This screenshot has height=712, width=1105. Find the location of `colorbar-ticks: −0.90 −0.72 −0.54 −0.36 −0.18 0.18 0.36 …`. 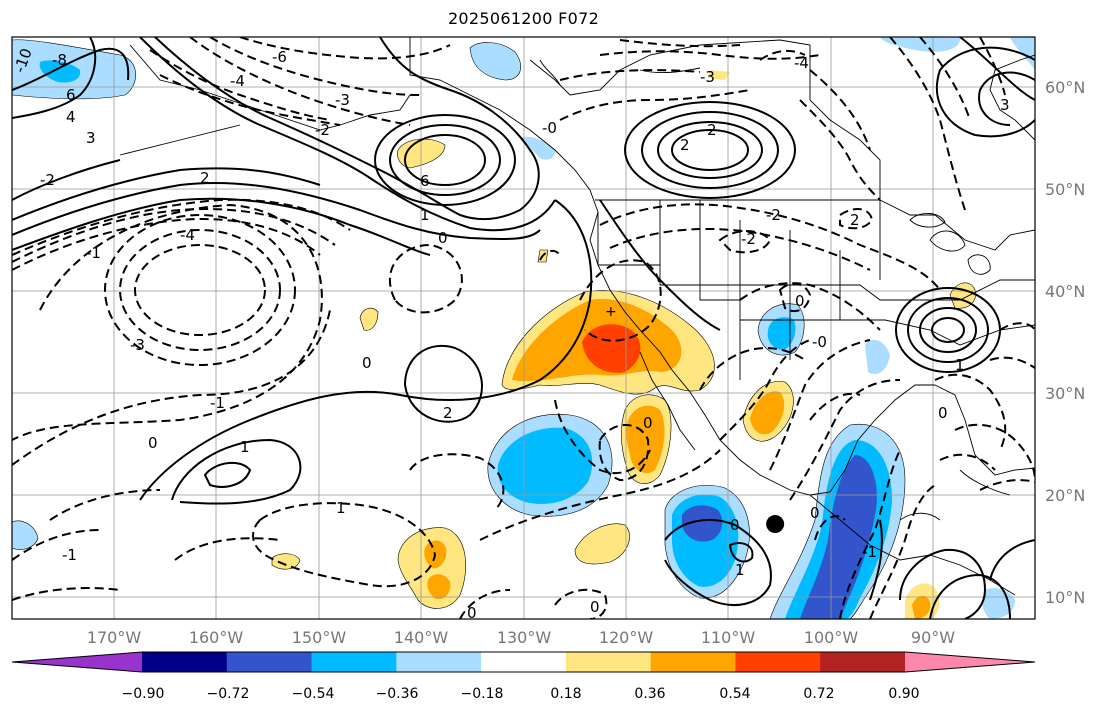

colorbar-ticks: −0.90 −0.72 −0.54 −0.36 −0.18 0.18 0.36 … is located at coordinates (521, 694).